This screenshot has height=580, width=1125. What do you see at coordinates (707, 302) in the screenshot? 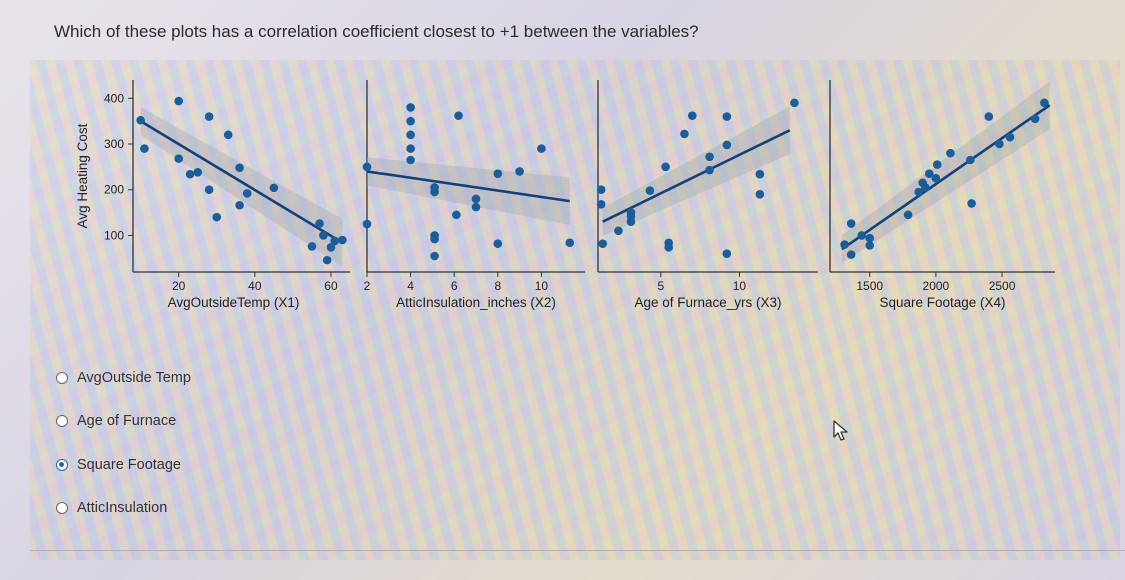
I see `x-axis-label: Age of Furnace_yrs (X3)` at bounding box center [707, 302].